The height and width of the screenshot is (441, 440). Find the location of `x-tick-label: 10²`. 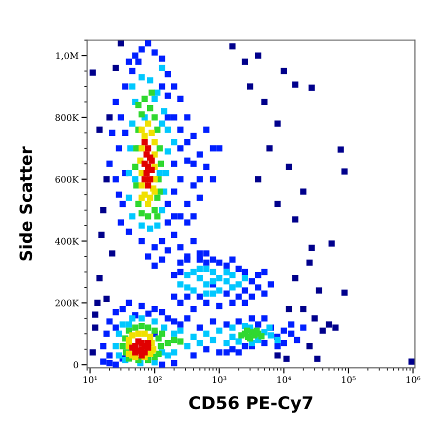

x-tick-label: 10² is located at coordinates (155, 380).